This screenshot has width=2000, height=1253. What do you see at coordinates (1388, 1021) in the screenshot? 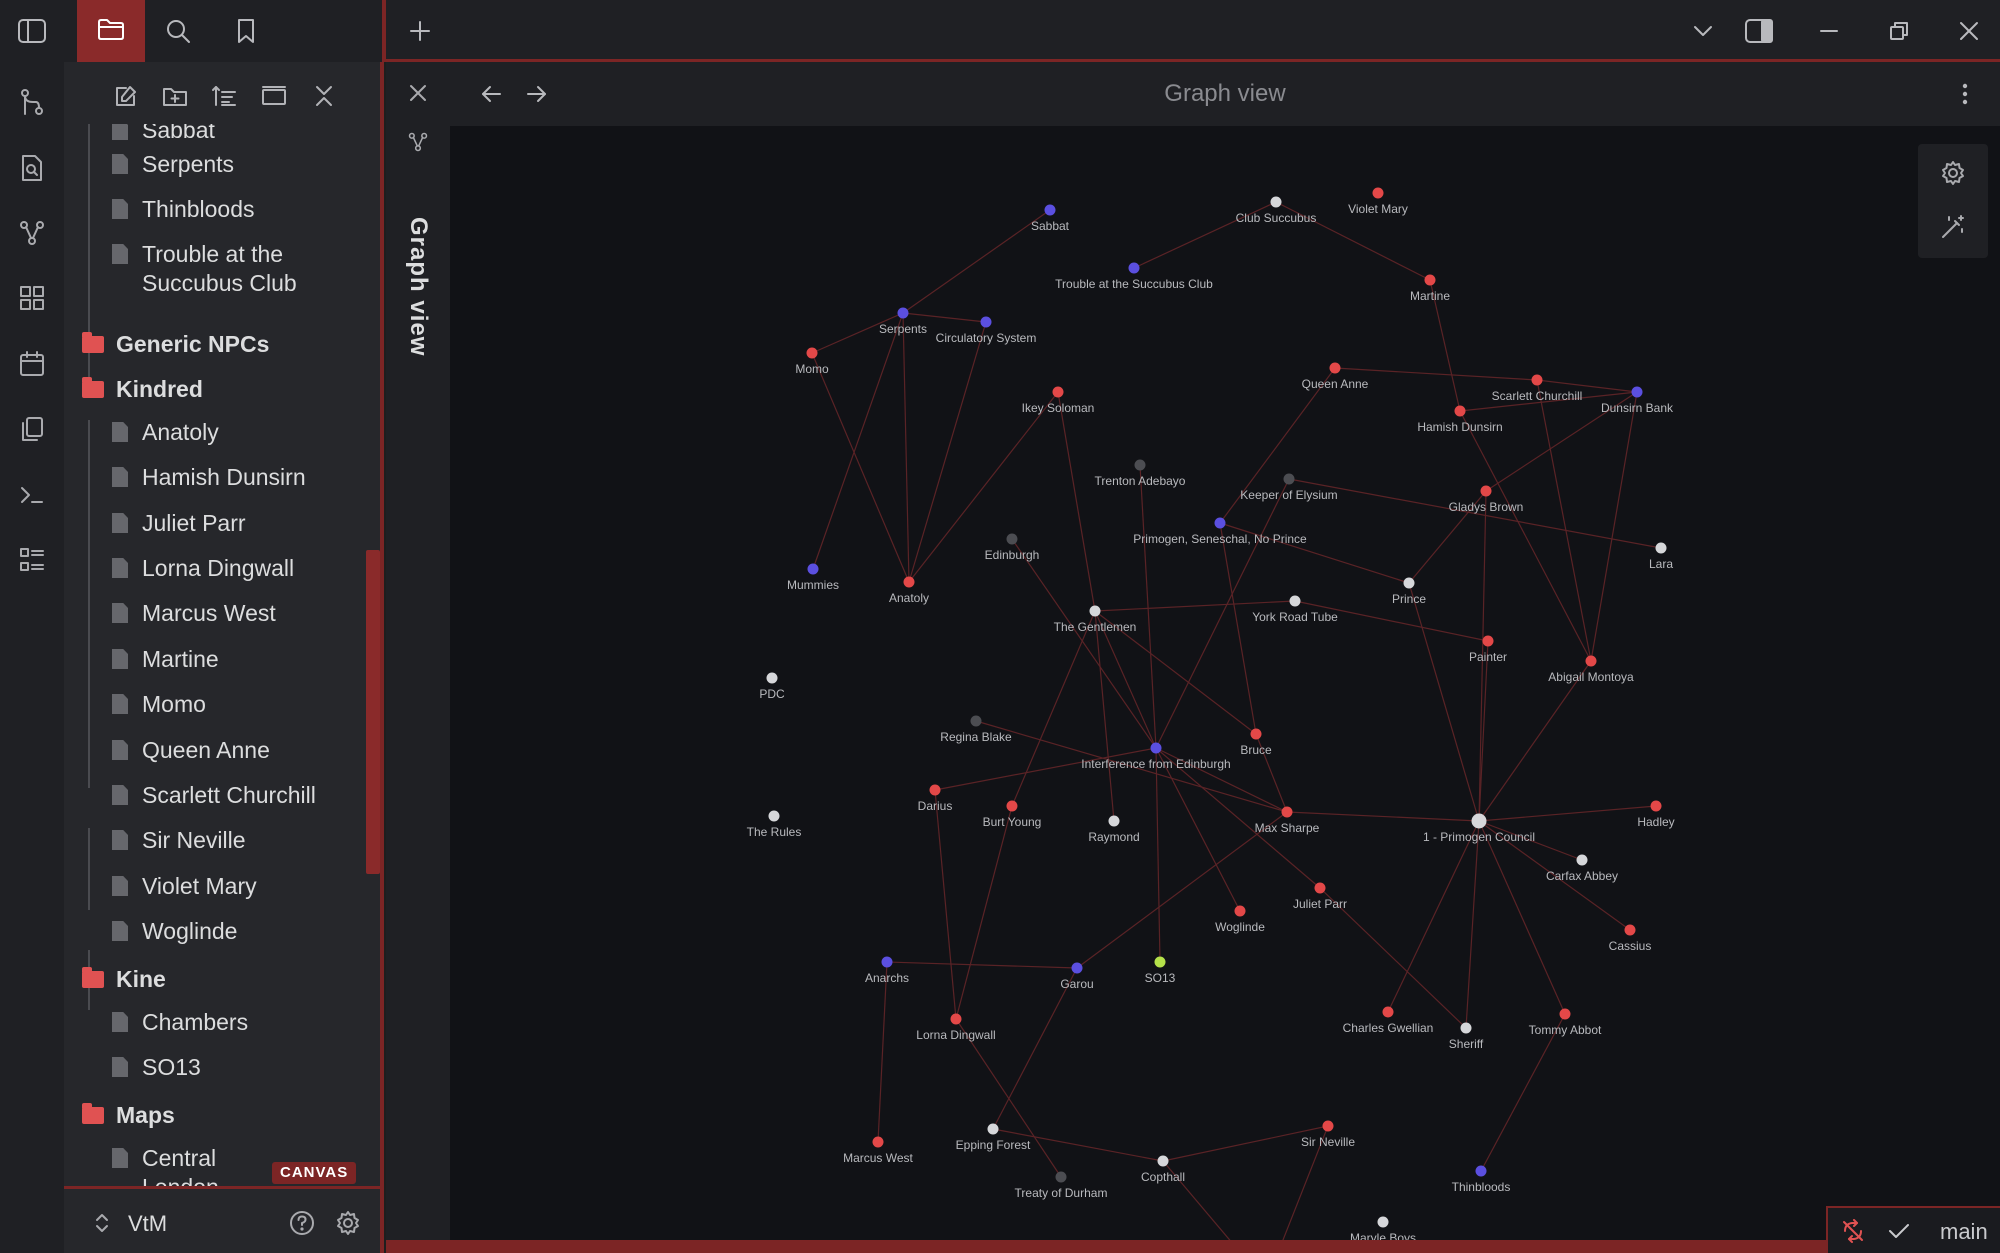
I see `graph-node: Charles Gwellian` at bounding box center [1388, 1021].